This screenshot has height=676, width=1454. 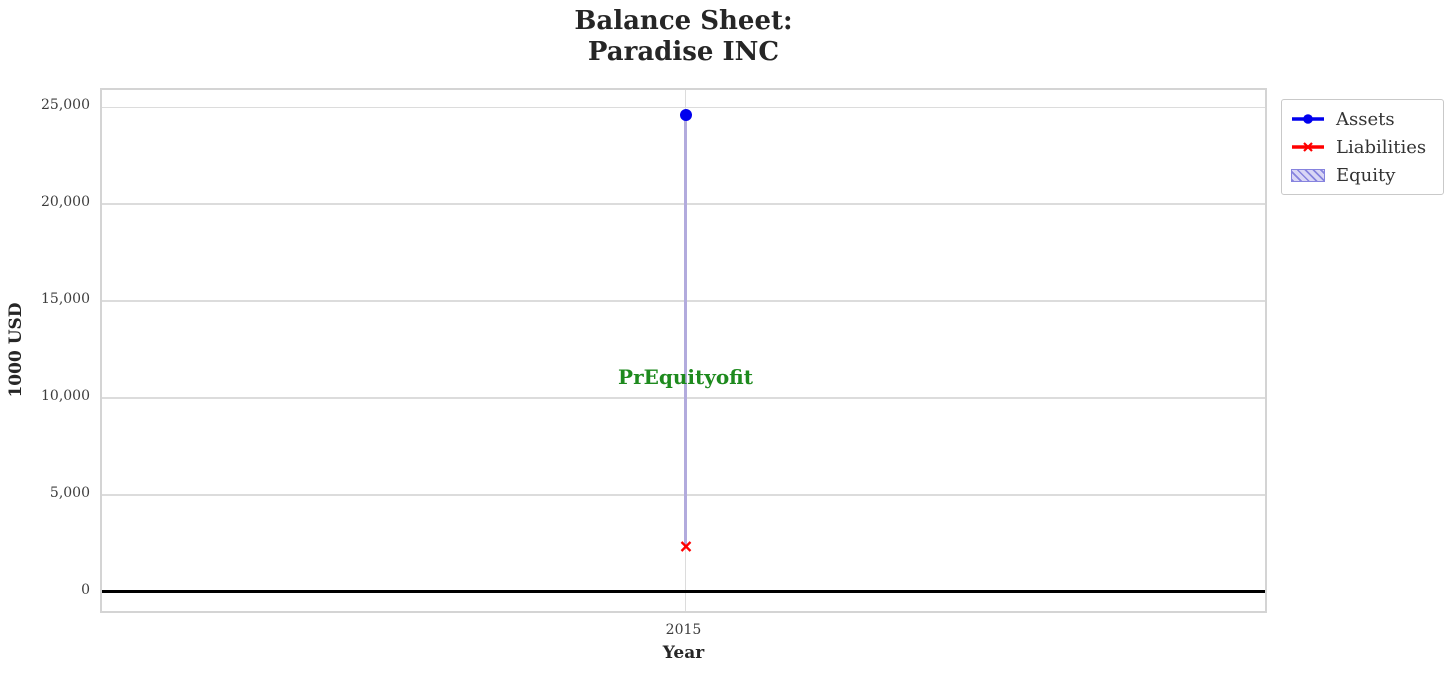 I want to click on y-tick-label: 25,000, so click(x=65, y=105).